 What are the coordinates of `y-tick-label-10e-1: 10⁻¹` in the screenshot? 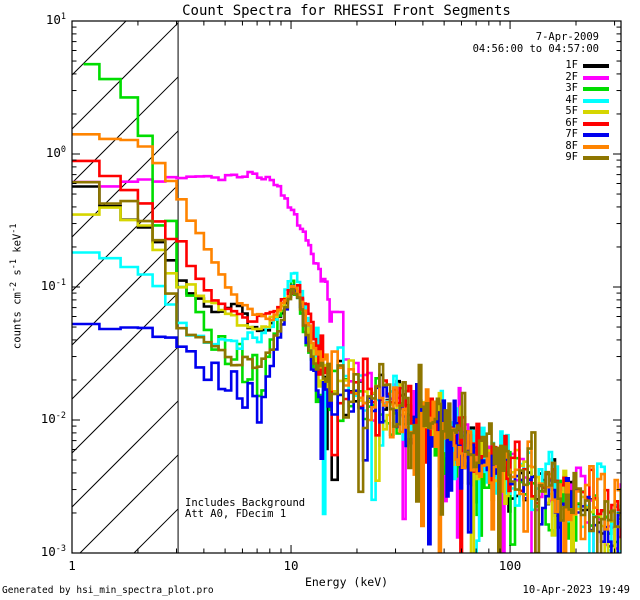 It's located at (53, 286).